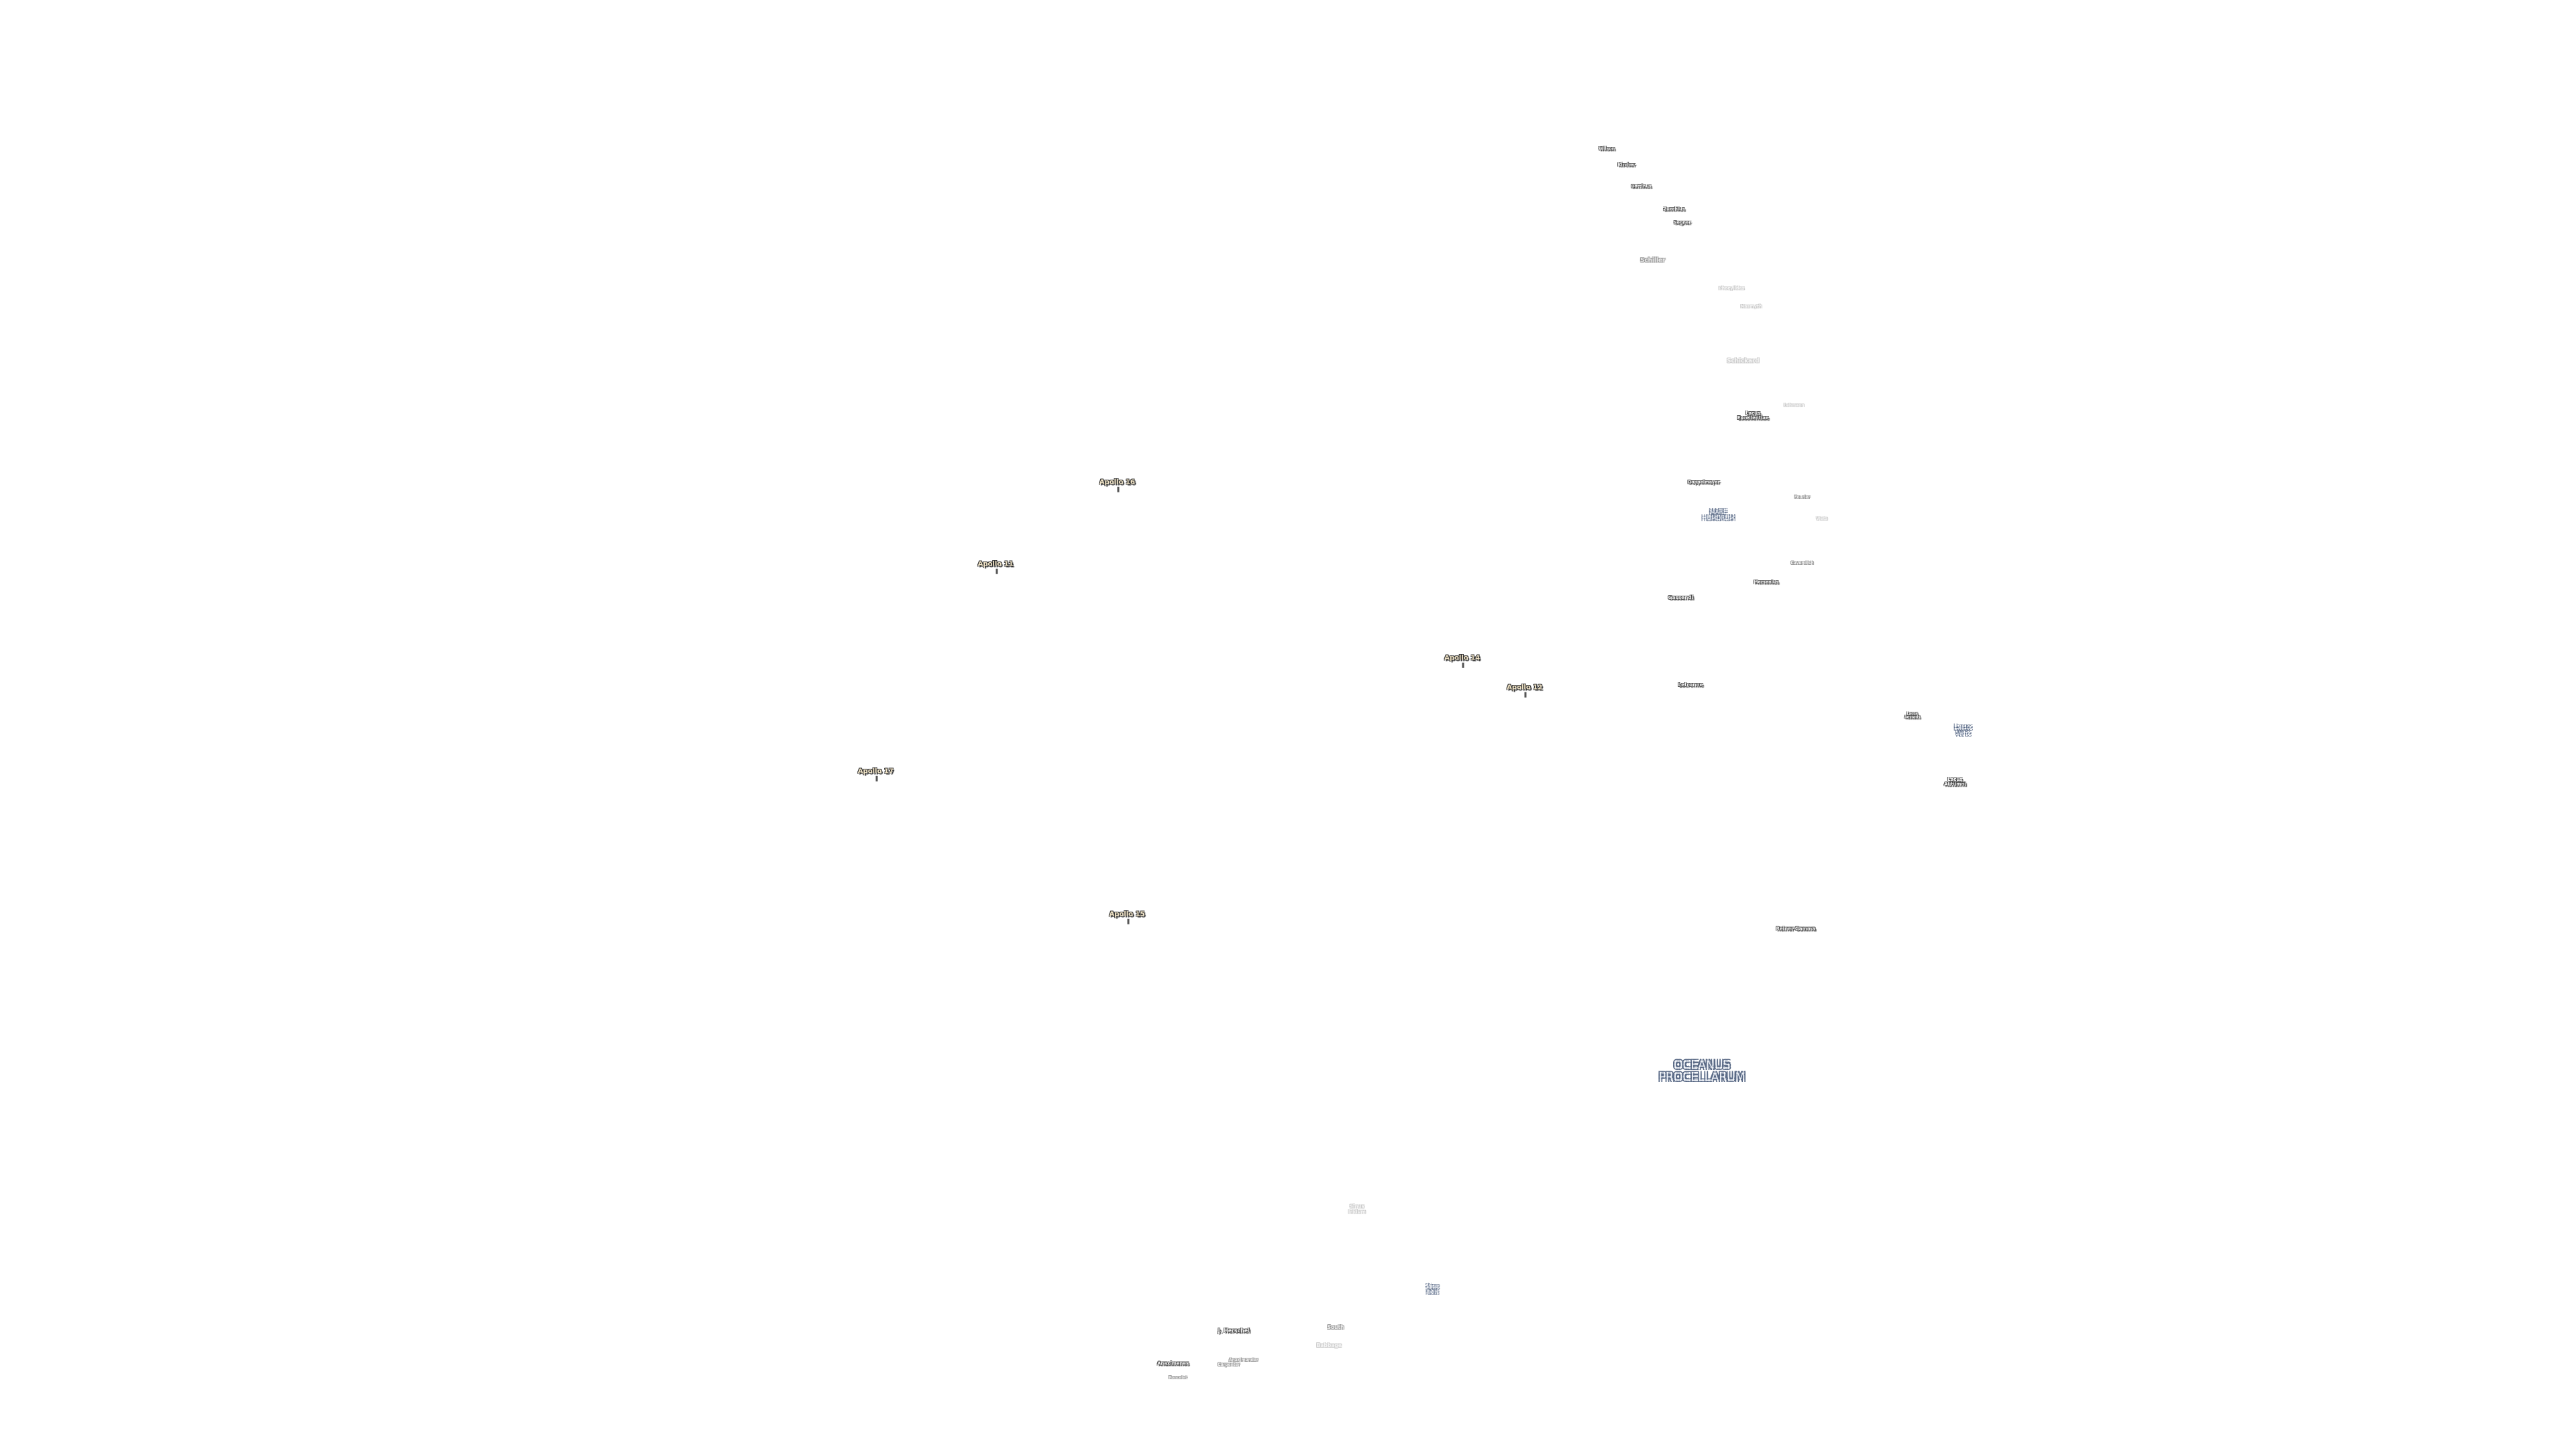 This screenshot has height=1449, width=2576. I want to click on label-line: Letronne, so click(1690, 685).